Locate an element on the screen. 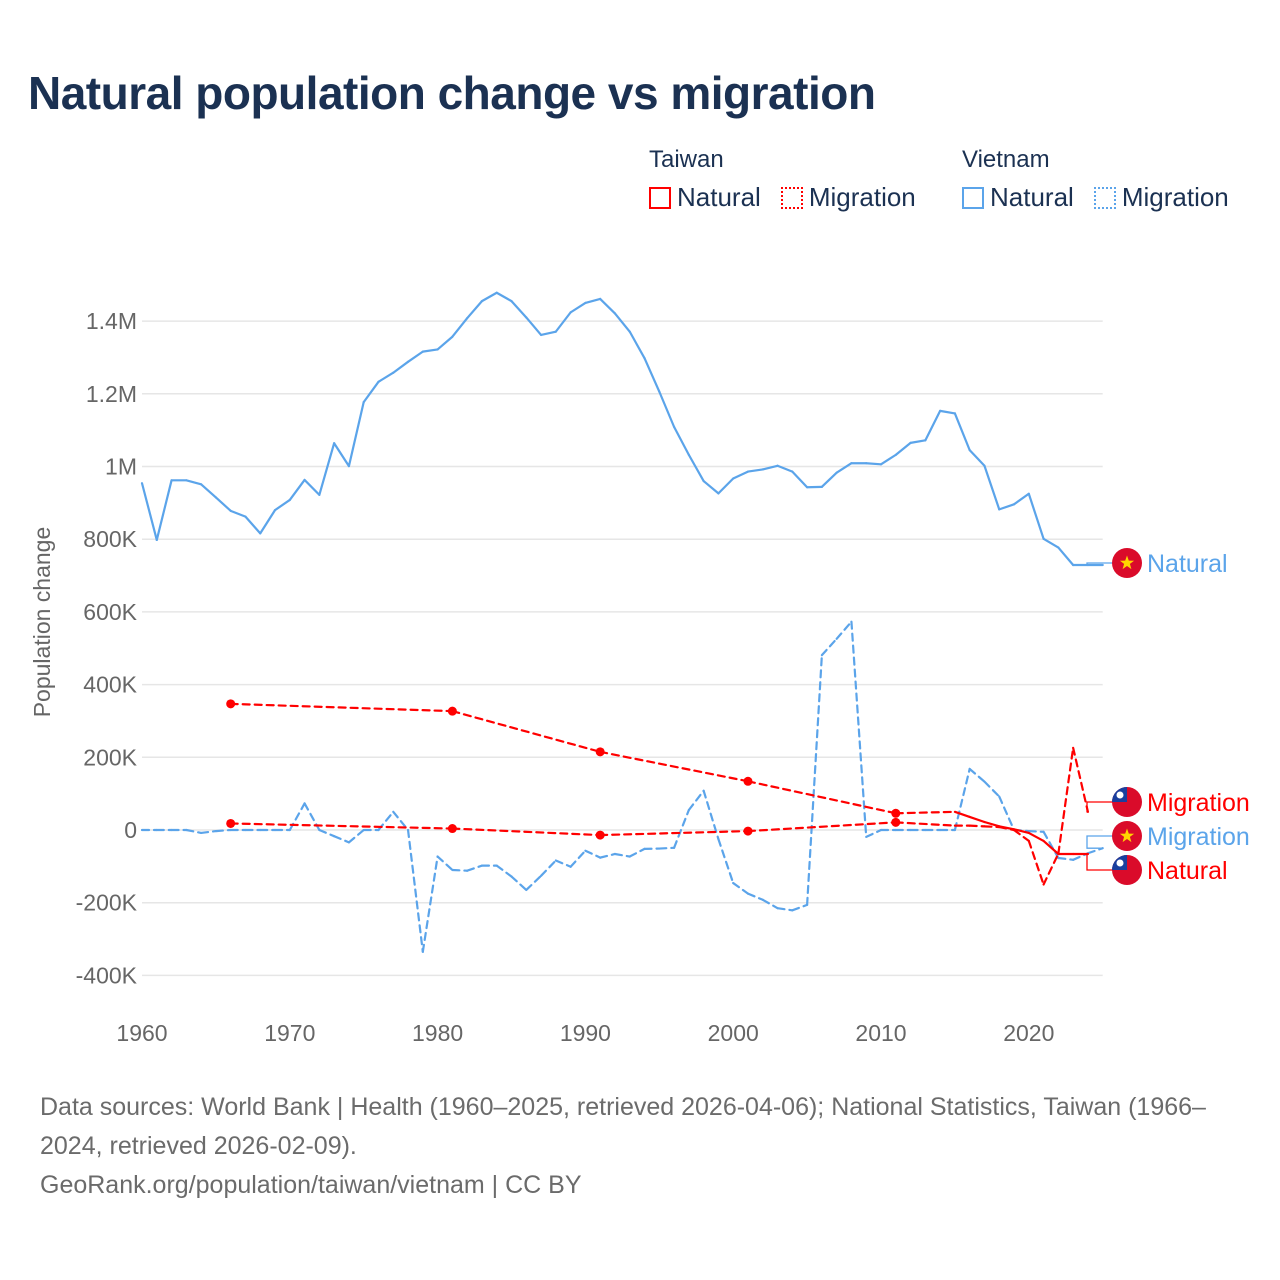 The image size is (1280, 1280). y-tick-label: 200K is located at coordinates (110, 757).